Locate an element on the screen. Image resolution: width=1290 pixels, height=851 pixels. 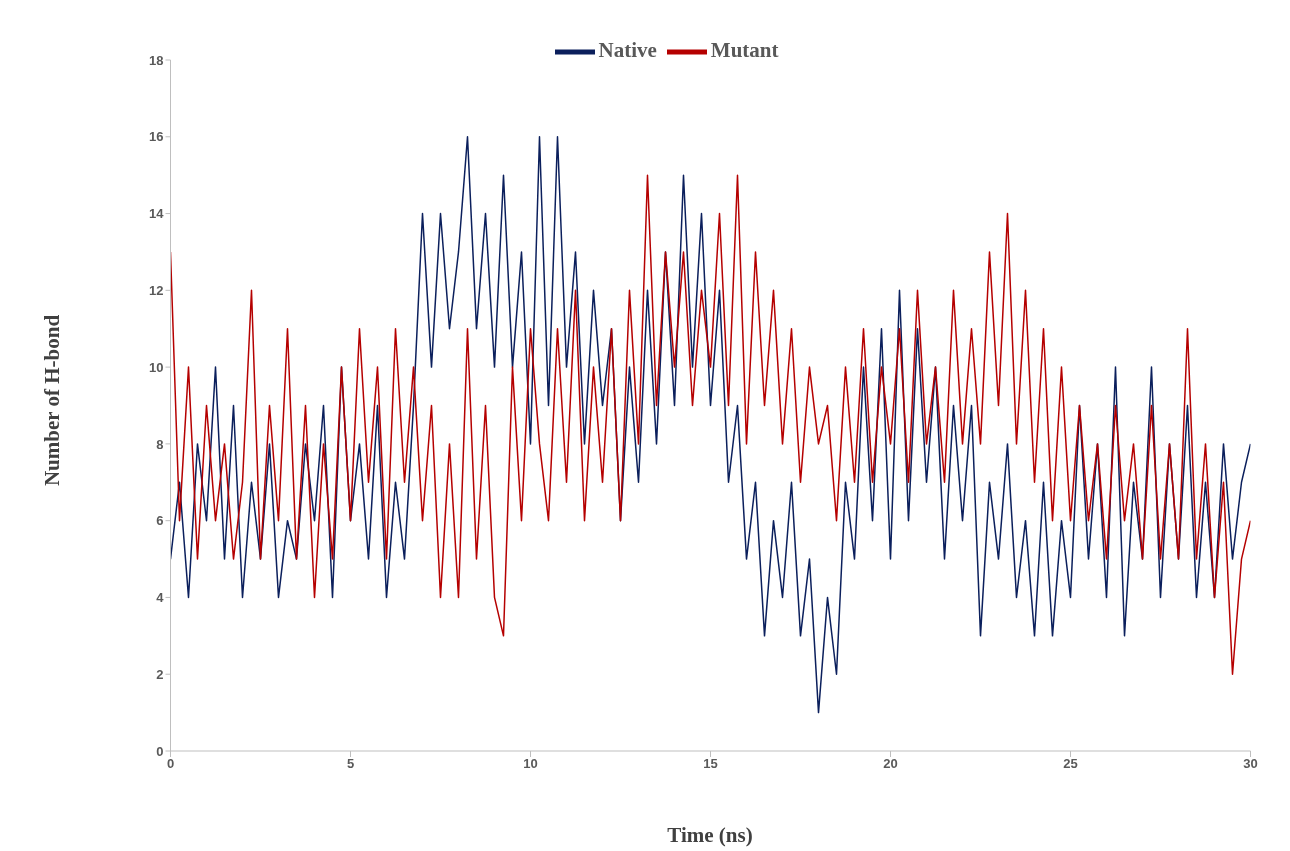
y-tick-label: 2 is located at coordinates (160, 674).